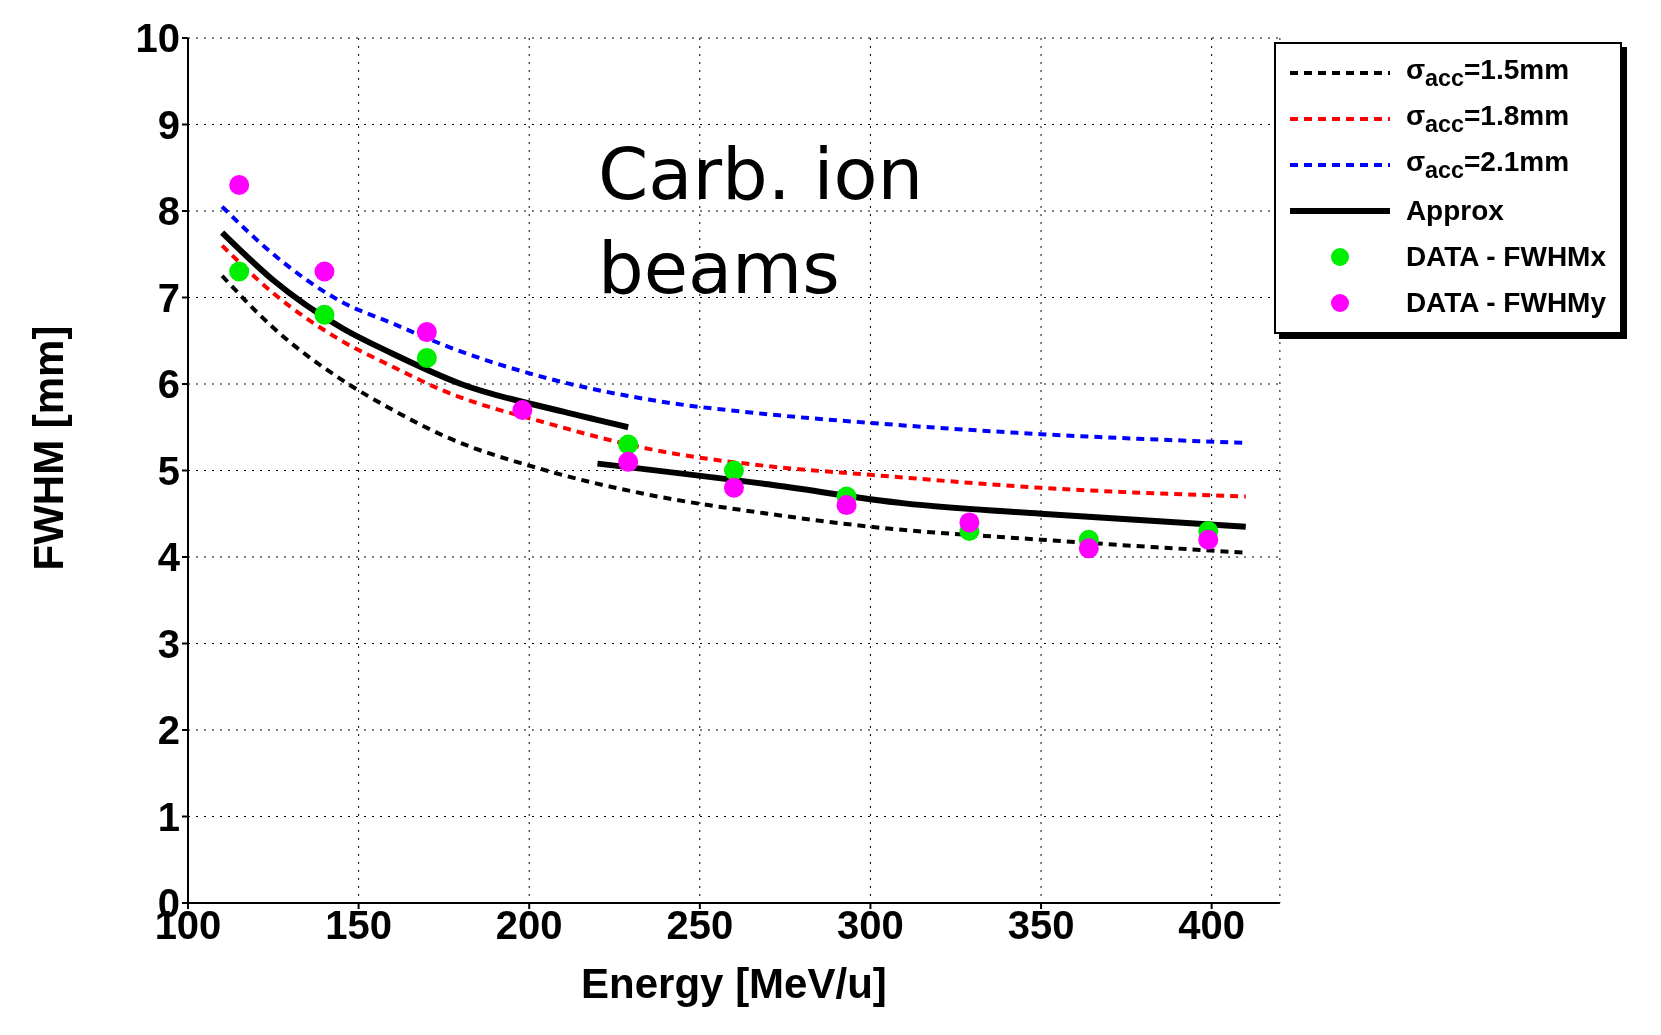  I want to click on legend-label: σ$_{acc}$=2.1mm, so click(1487, 165).